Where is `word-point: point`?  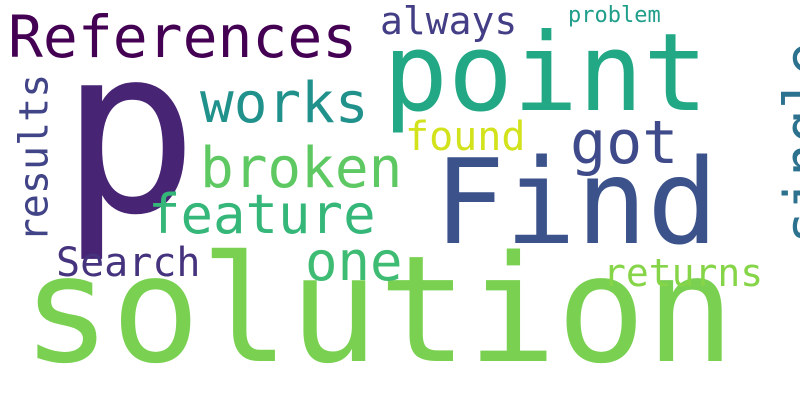
word-point: point is located at coordinates (546, 73).